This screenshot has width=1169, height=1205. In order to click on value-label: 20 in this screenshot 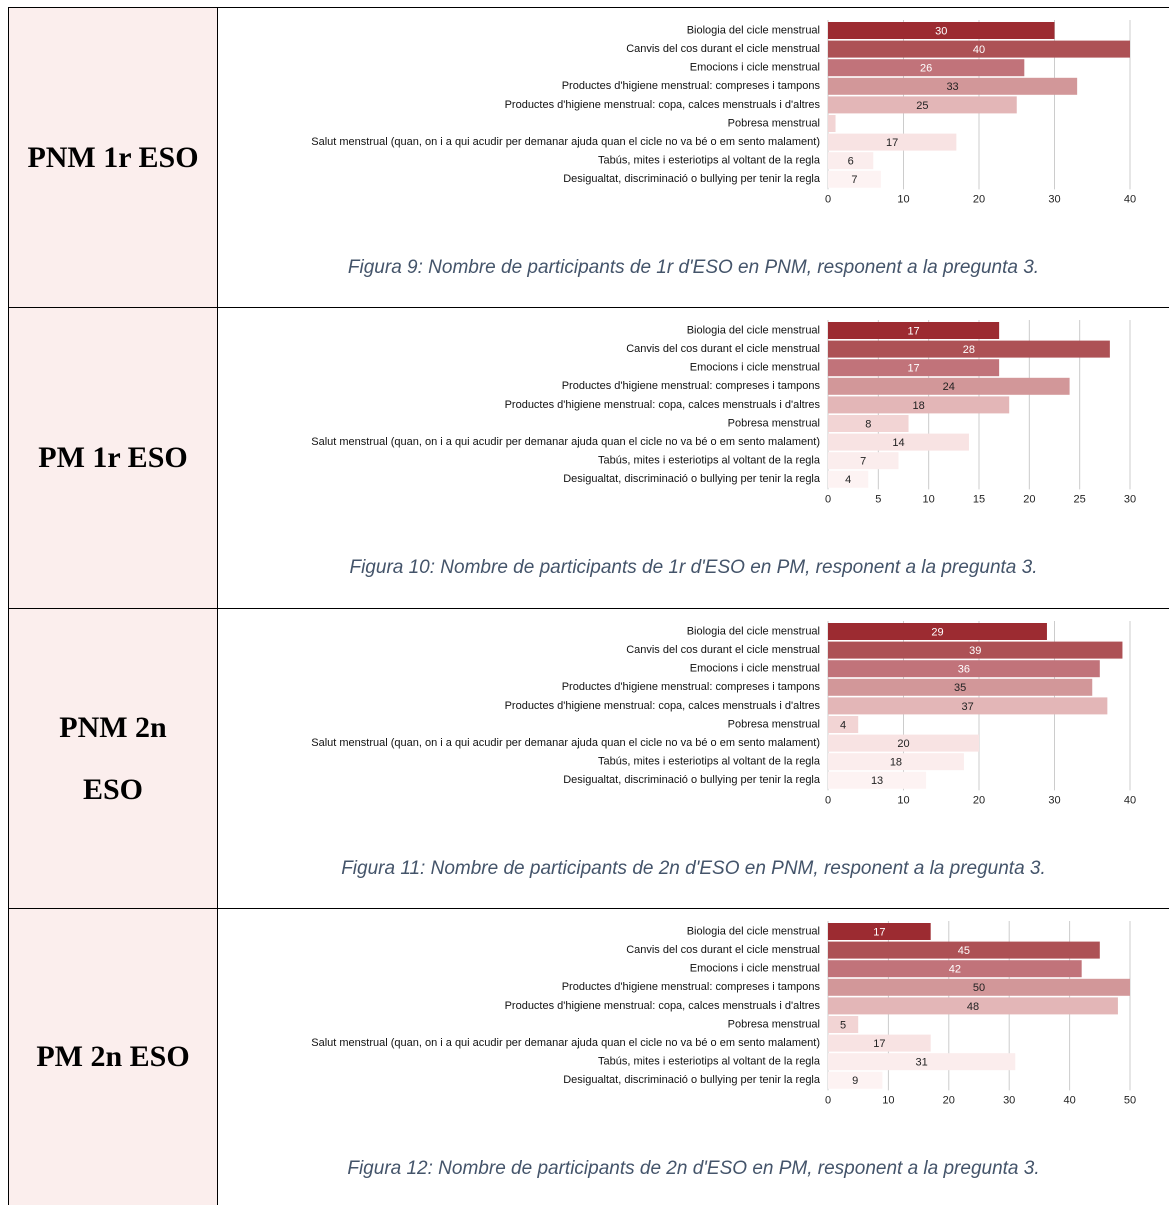, I will do `click(903, 744)`.